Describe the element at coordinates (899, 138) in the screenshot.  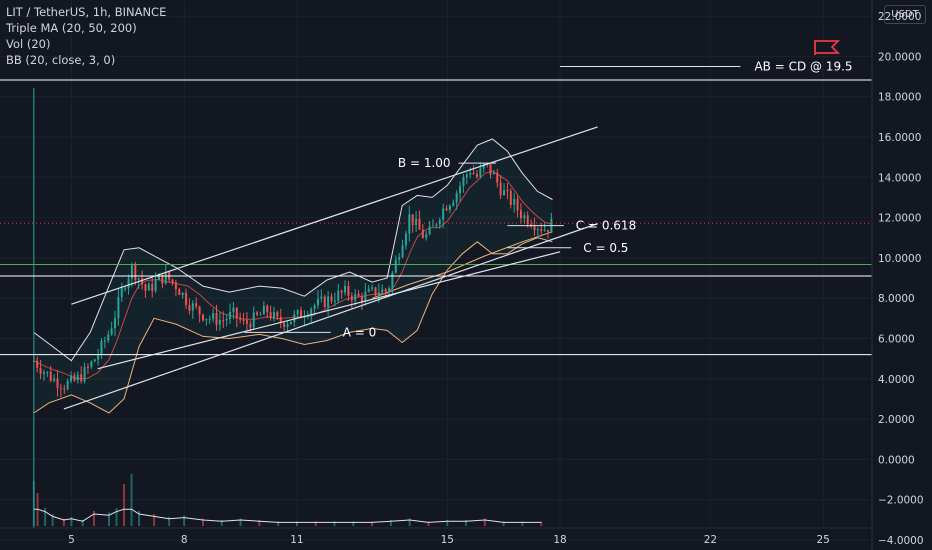
I see `y-tick-label: 16.0000` at that location.